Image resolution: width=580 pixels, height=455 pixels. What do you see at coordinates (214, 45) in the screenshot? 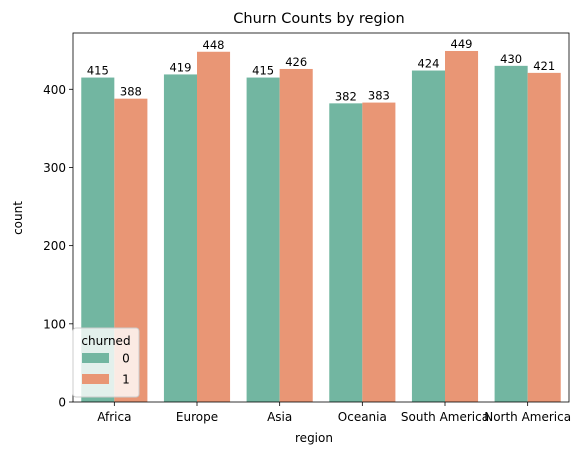
I see `bar-value-label: 448` at bounding box center [214, 45].